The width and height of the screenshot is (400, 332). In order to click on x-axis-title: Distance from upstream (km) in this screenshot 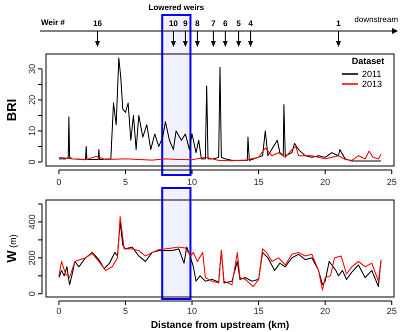, I will do `click(220, 325)`.